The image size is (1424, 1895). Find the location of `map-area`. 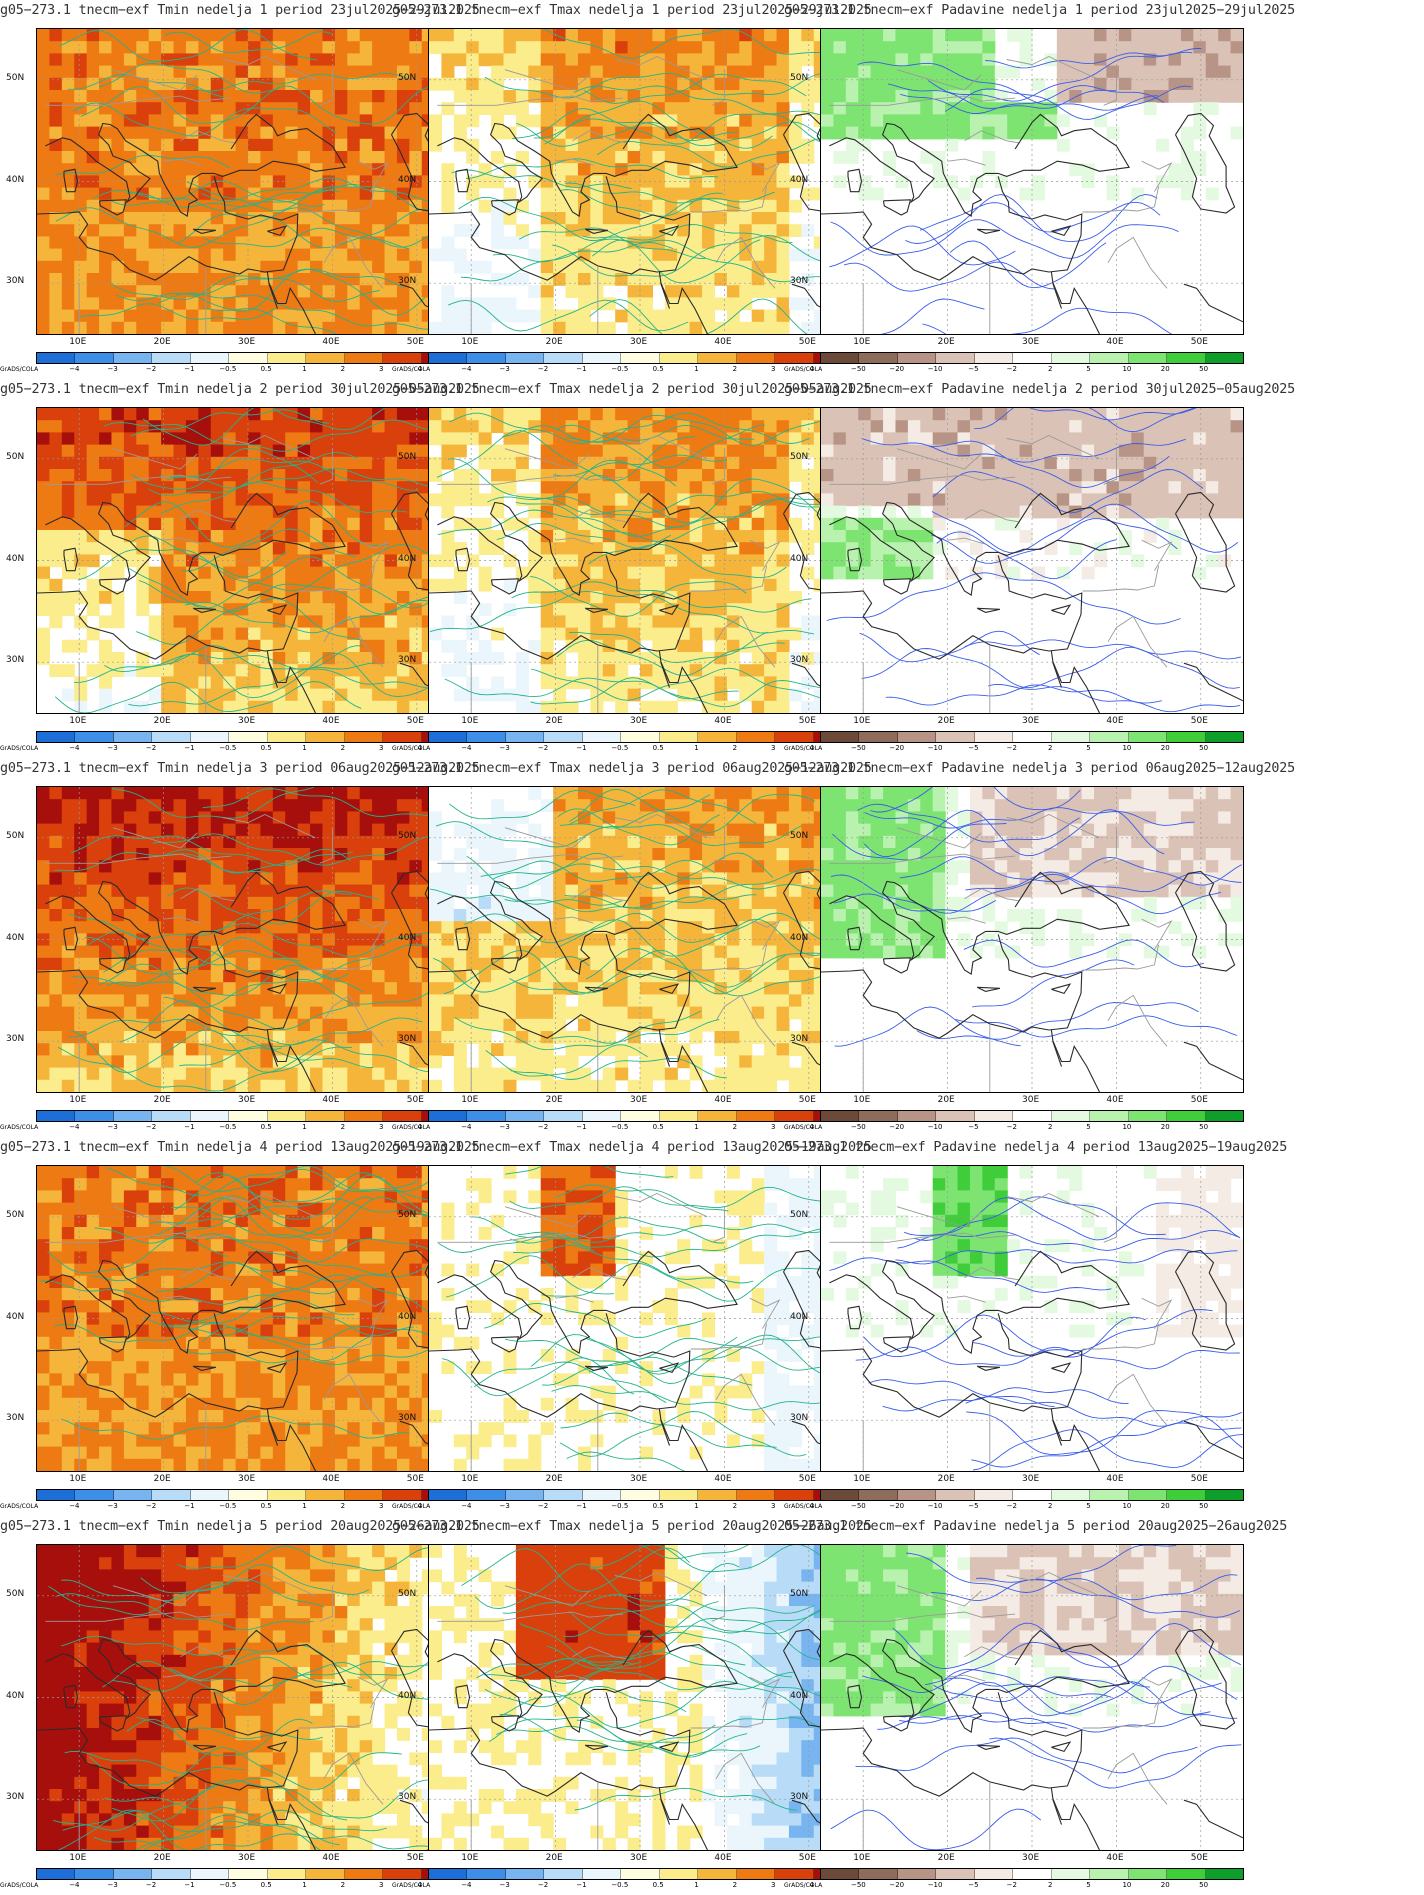

map-area is located at coordinates (248, 181).